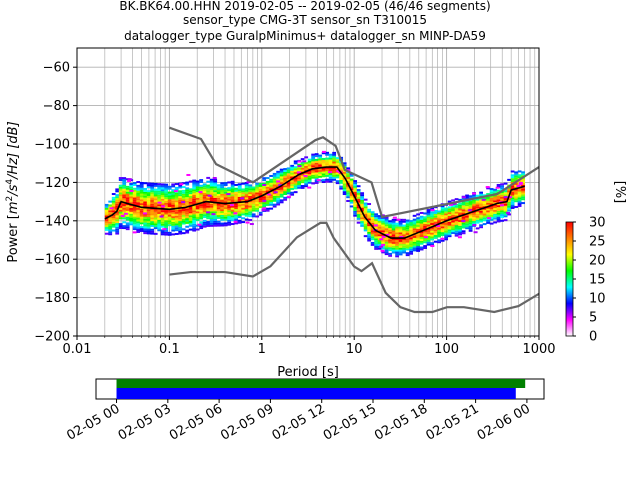 This screenshot has width=640, height=480. Describe the element at coordinates (569, 279) in the screenshot. I see `colorbar-bar` at that location.